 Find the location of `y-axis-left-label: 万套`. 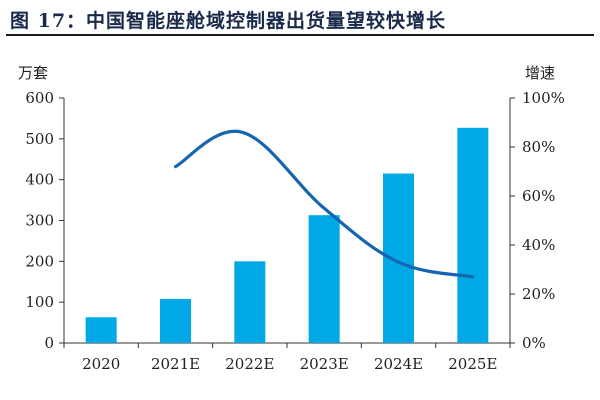

y-axis-left-label: 万套 is located at coordinates (33, 73).